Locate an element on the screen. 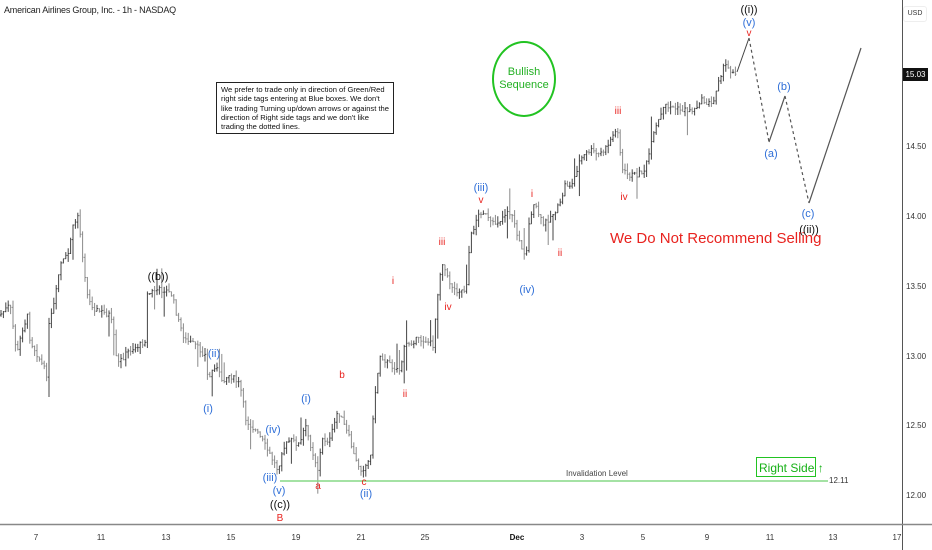  currency-button: USD is located at coordinates (915, 14).